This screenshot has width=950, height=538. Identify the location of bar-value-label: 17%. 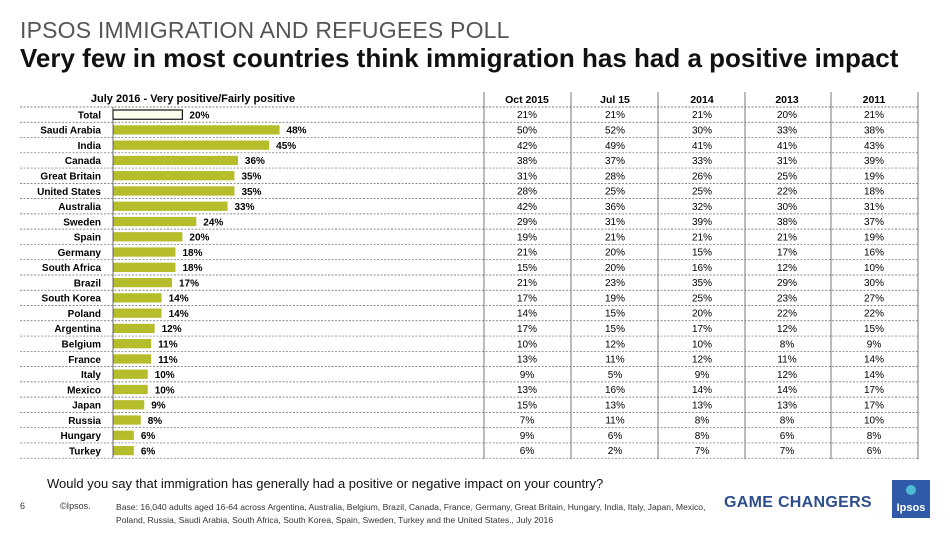
(189, 283).